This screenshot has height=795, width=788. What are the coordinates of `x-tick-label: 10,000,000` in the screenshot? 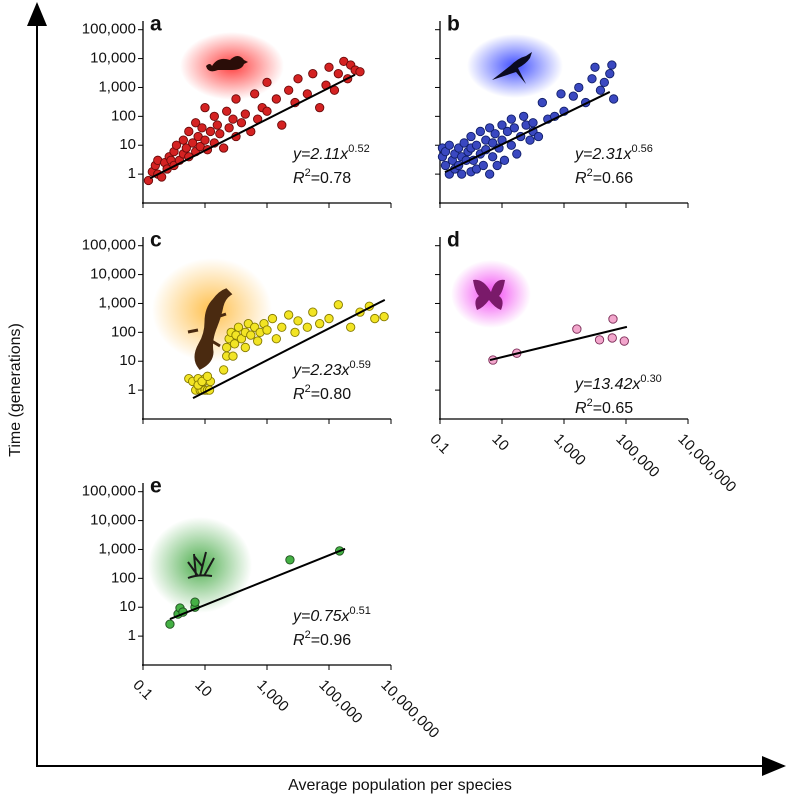 It's located at (706, 463).